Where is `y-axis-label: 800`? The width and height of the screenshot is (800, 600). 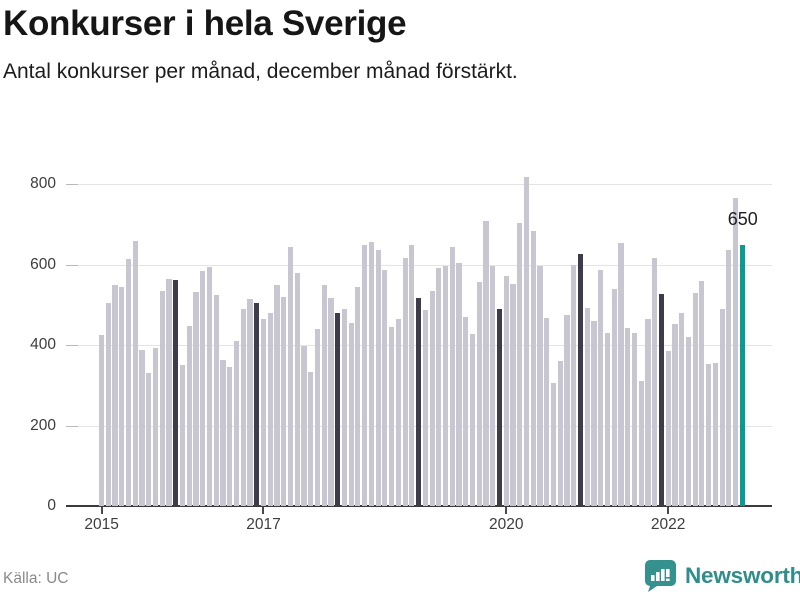 y-axis-label: 800 is located at coordinates (43, 184).